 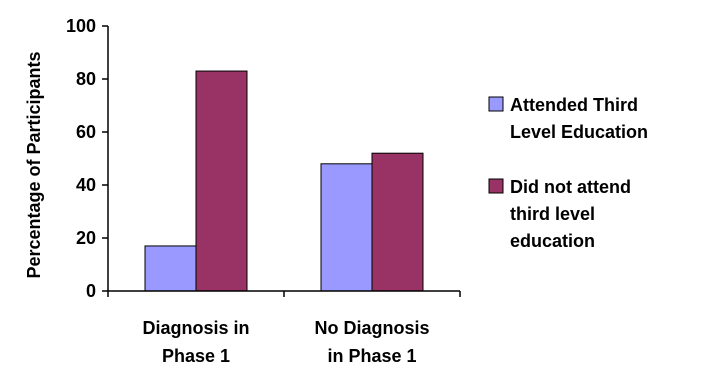 What do you see at coordinates (86, 79) in the screenshot?
I see `y-tick-label: 80` at bounding box center [86, 79].